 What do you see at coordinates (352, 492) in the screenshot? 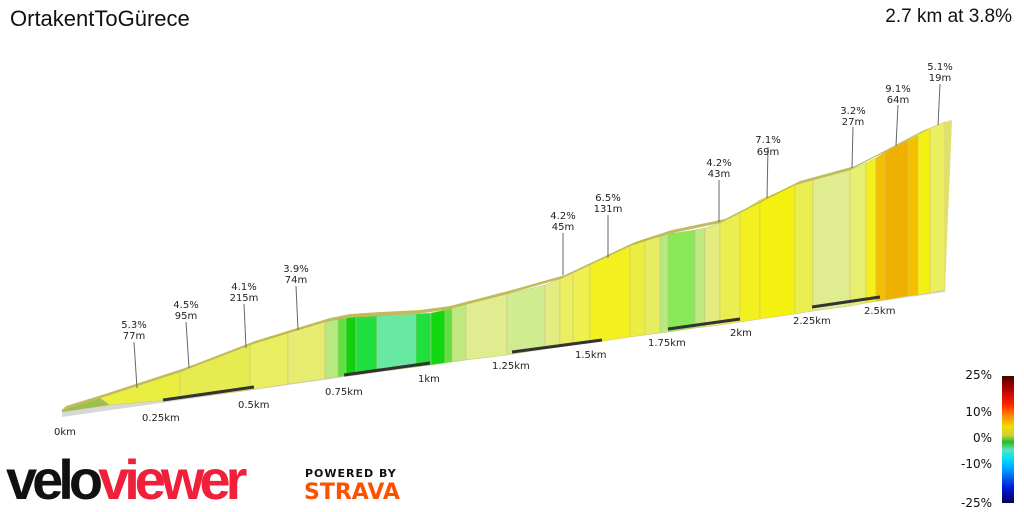
I see `strava-logo: STRAVA` at bounding box center [352, 492].